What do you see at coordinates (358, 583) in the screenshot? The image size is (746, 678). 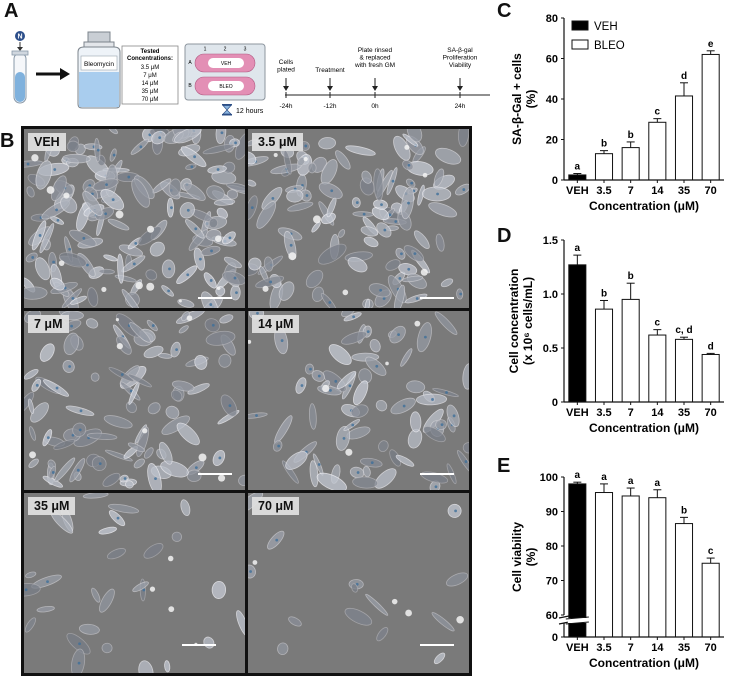 I see `micrograph-70um: 70 μM` at bounding box center [358, 583].